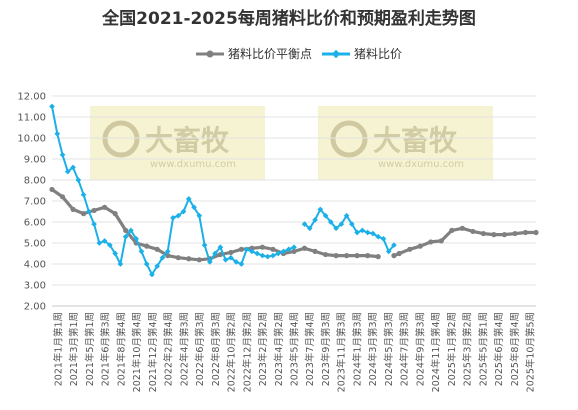  Describe the element at coordinates (263, 349) in the screenshot. I see `x-tick-label: 2023年2月第2周` at that location.